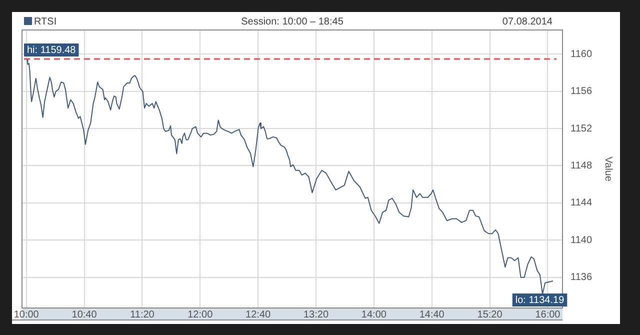 Image resolution: width=640 pixels, height=335 pixels. What do you see at coordinates (27, 314) in the screenshot?
I see `x-tick-label: 10:00` at bounding box center [27, 314].